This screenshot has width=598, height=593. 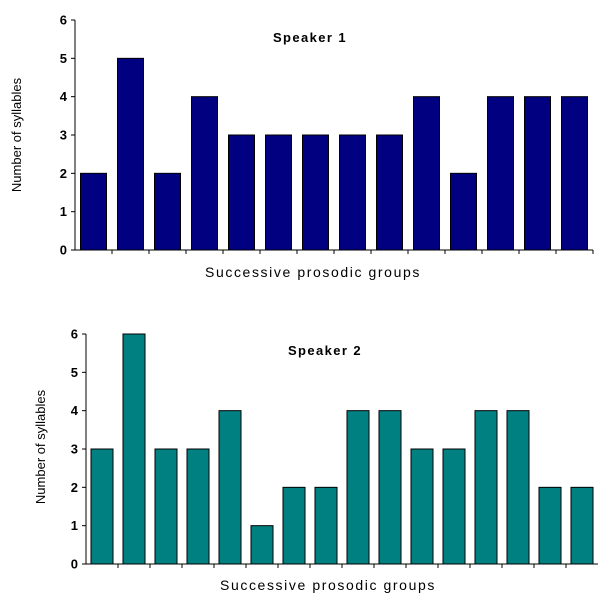 I want to click on chart-1-y-tick-label: 6, so click(x=63, y=20).